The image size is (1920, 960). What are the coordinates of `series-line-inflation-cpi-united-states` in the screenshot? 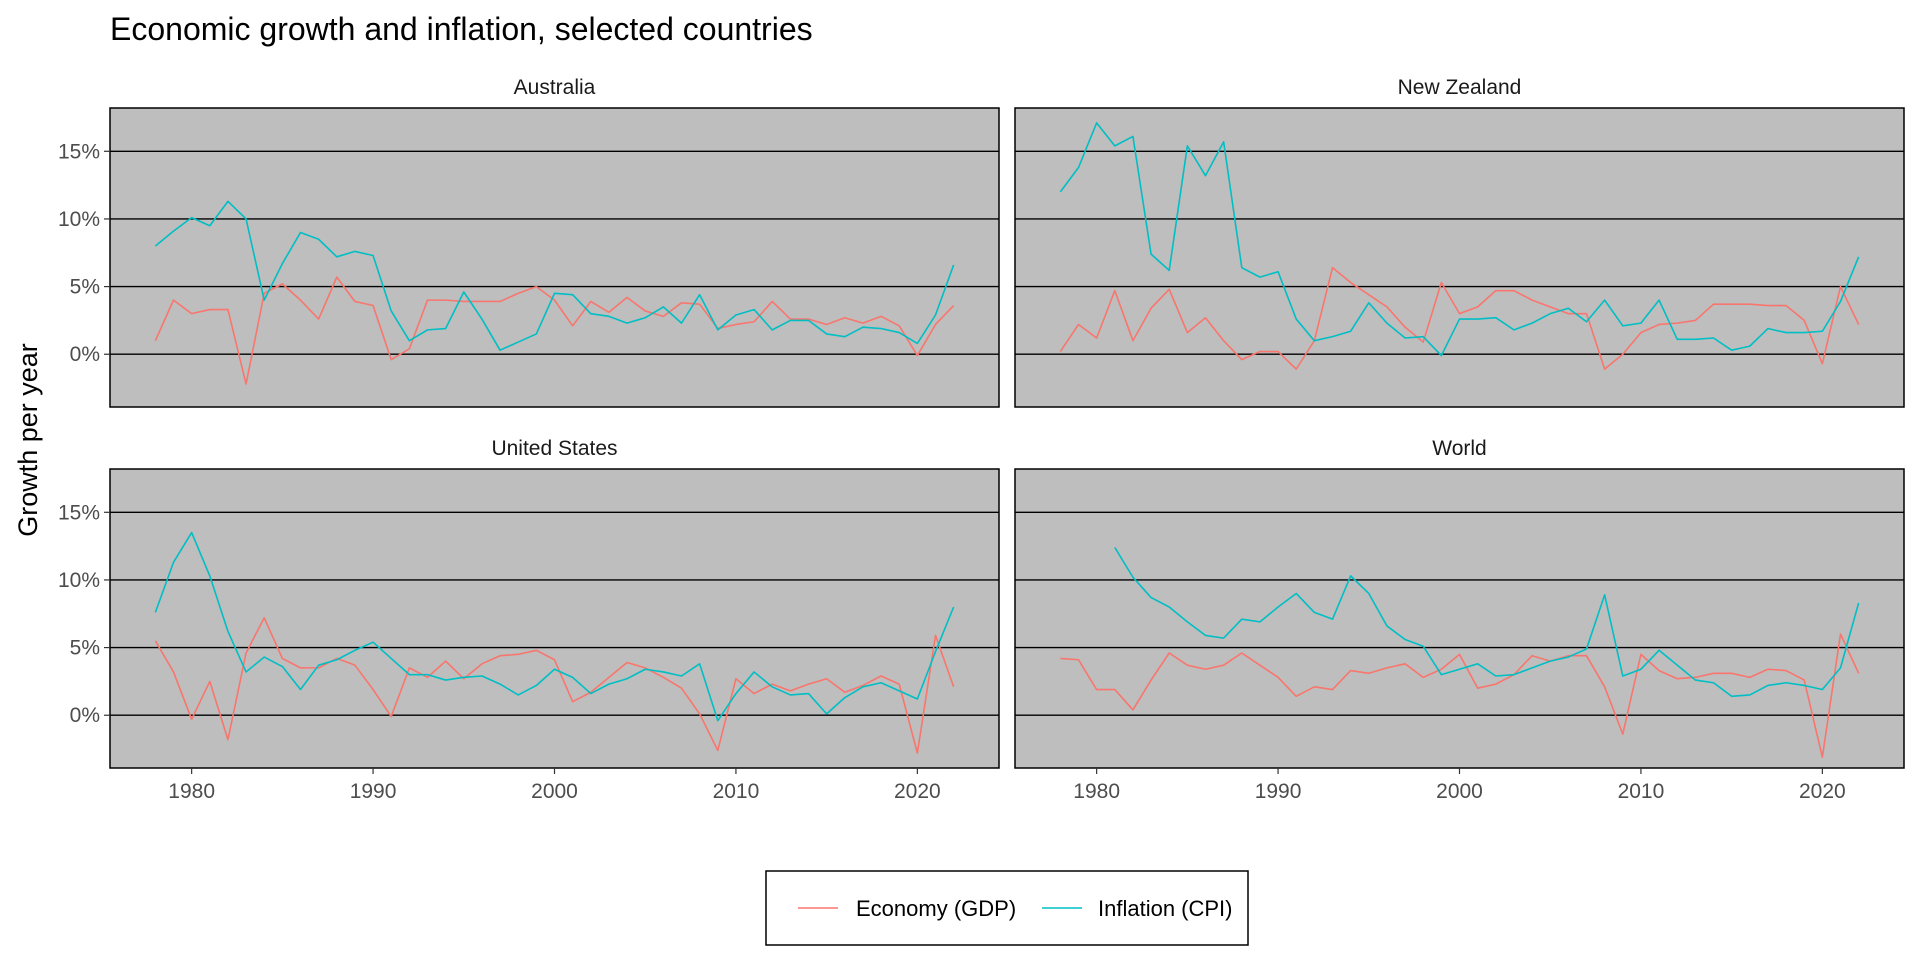 It's located at (554, 626).